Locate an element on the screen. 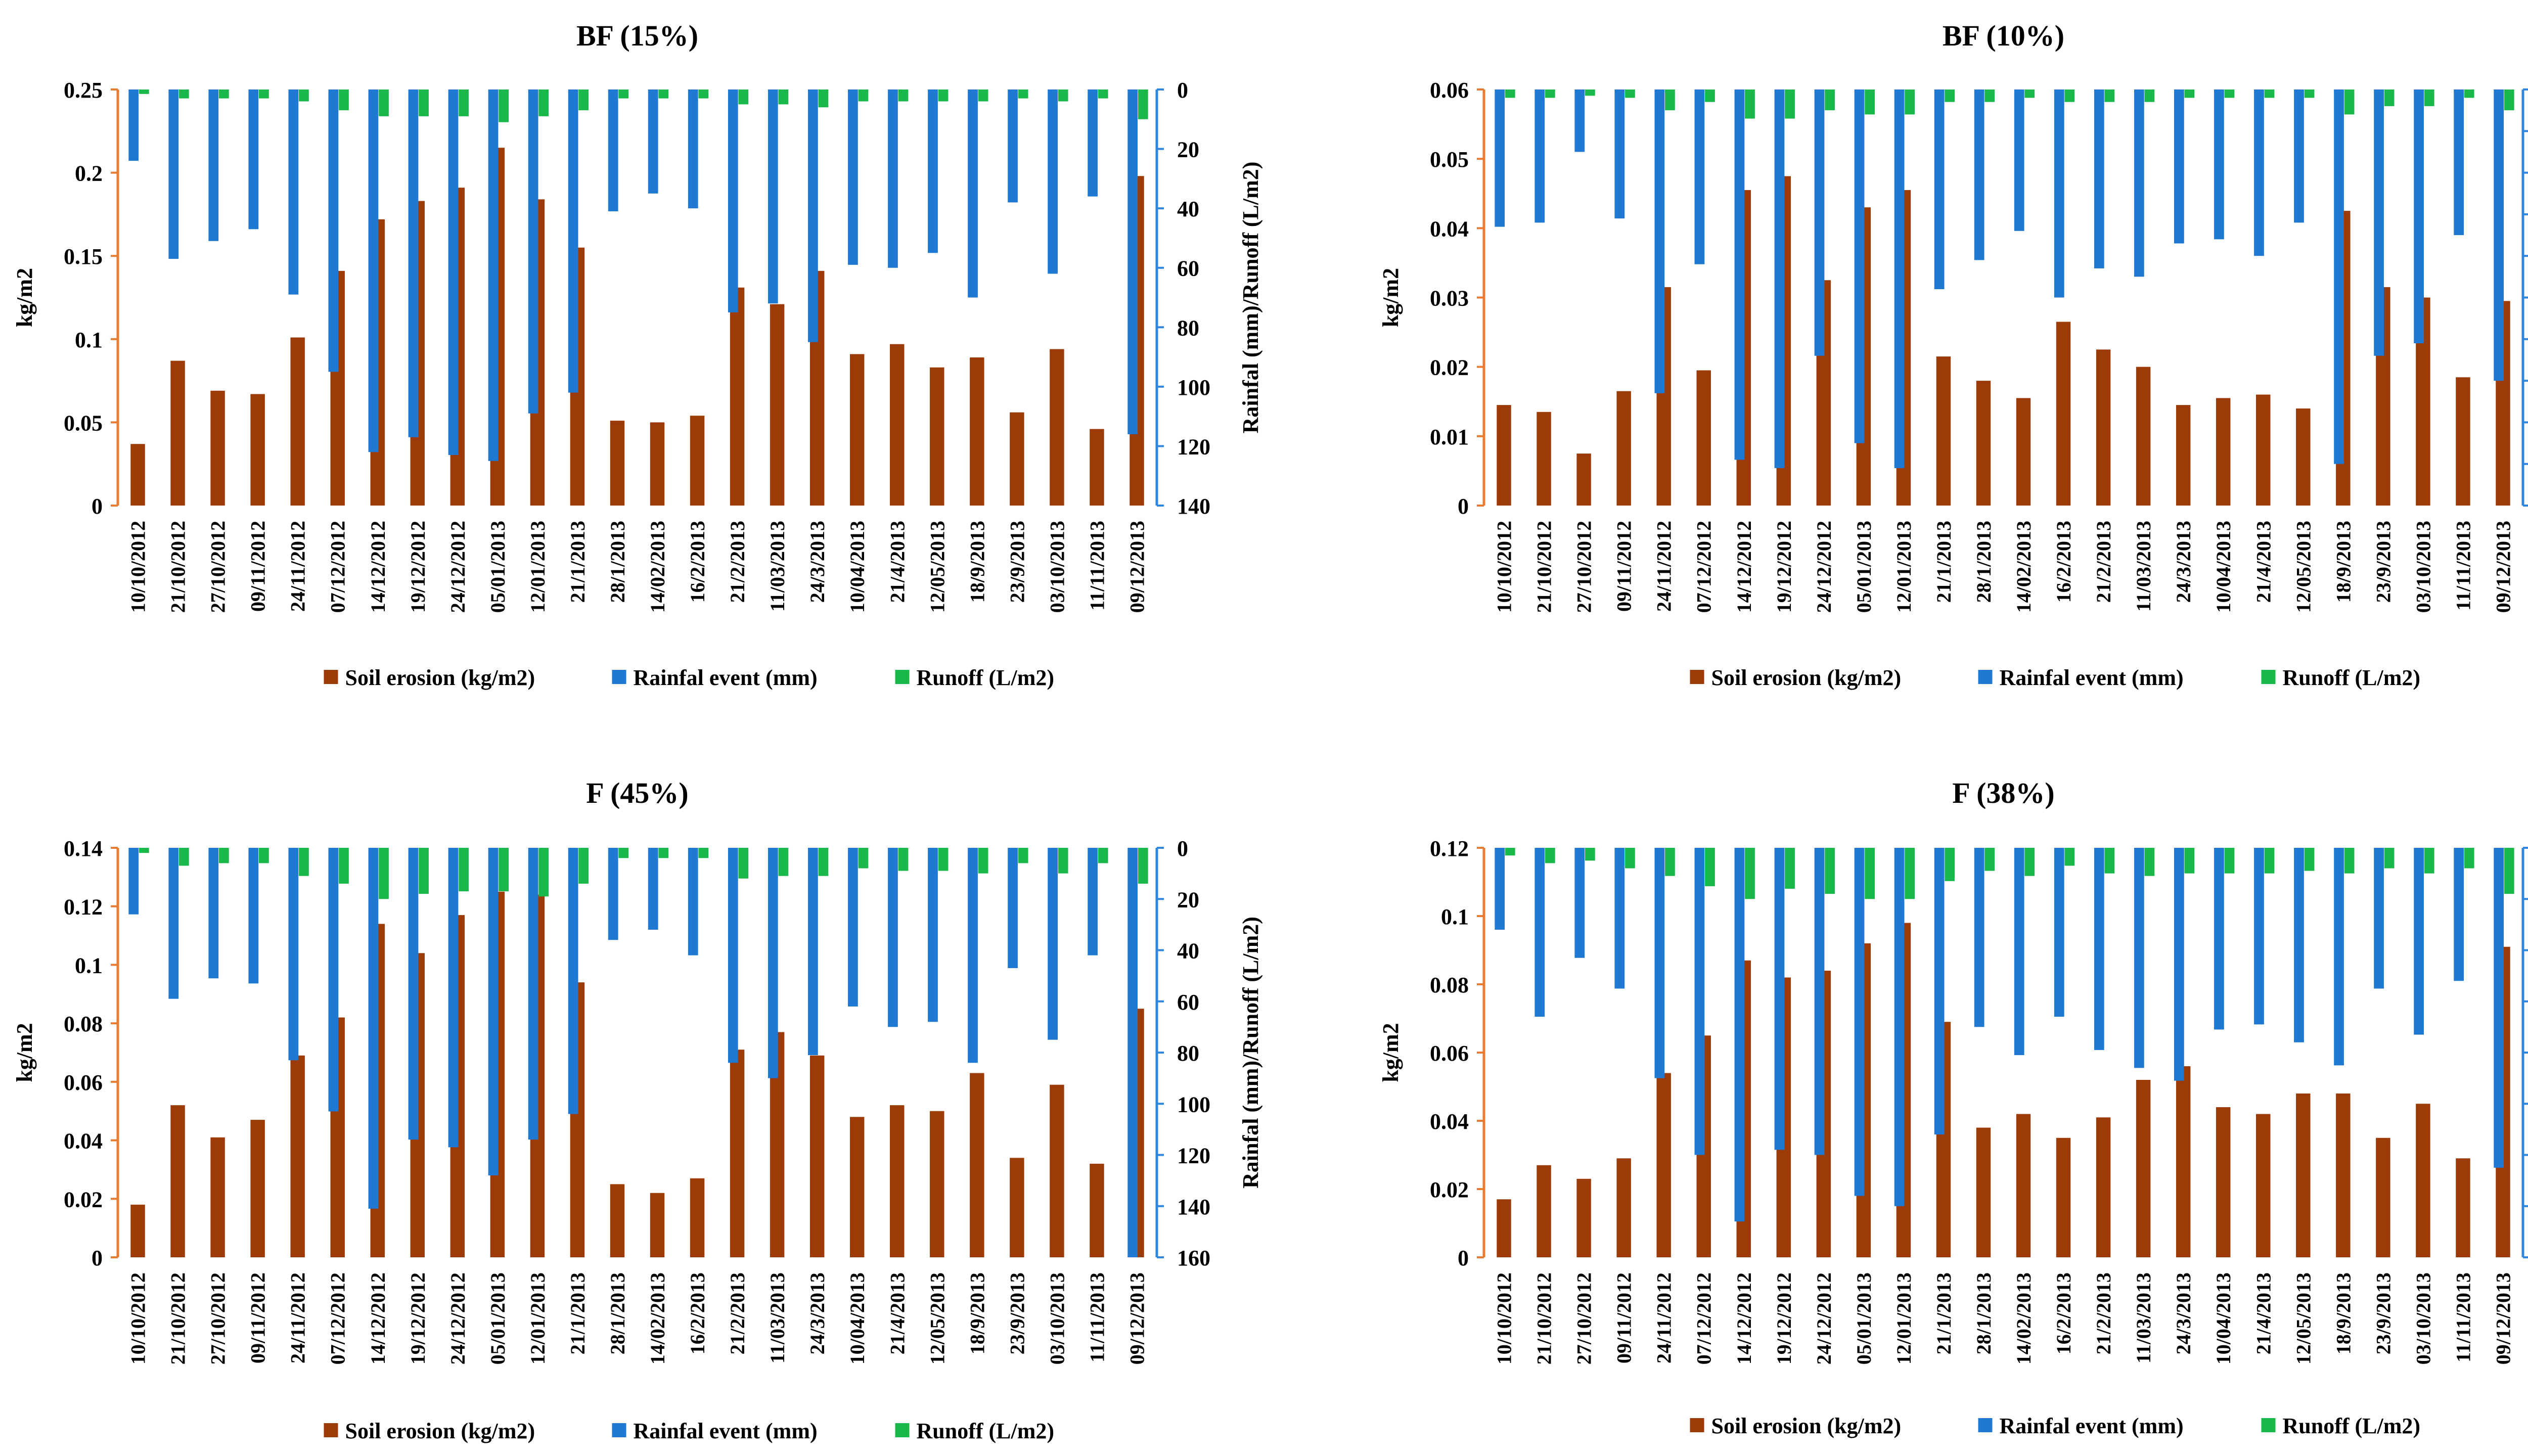 The height and width of the screenshot is (1456, 2528). left-tick-label: 0.03 is located at coordinates (1450, 298).